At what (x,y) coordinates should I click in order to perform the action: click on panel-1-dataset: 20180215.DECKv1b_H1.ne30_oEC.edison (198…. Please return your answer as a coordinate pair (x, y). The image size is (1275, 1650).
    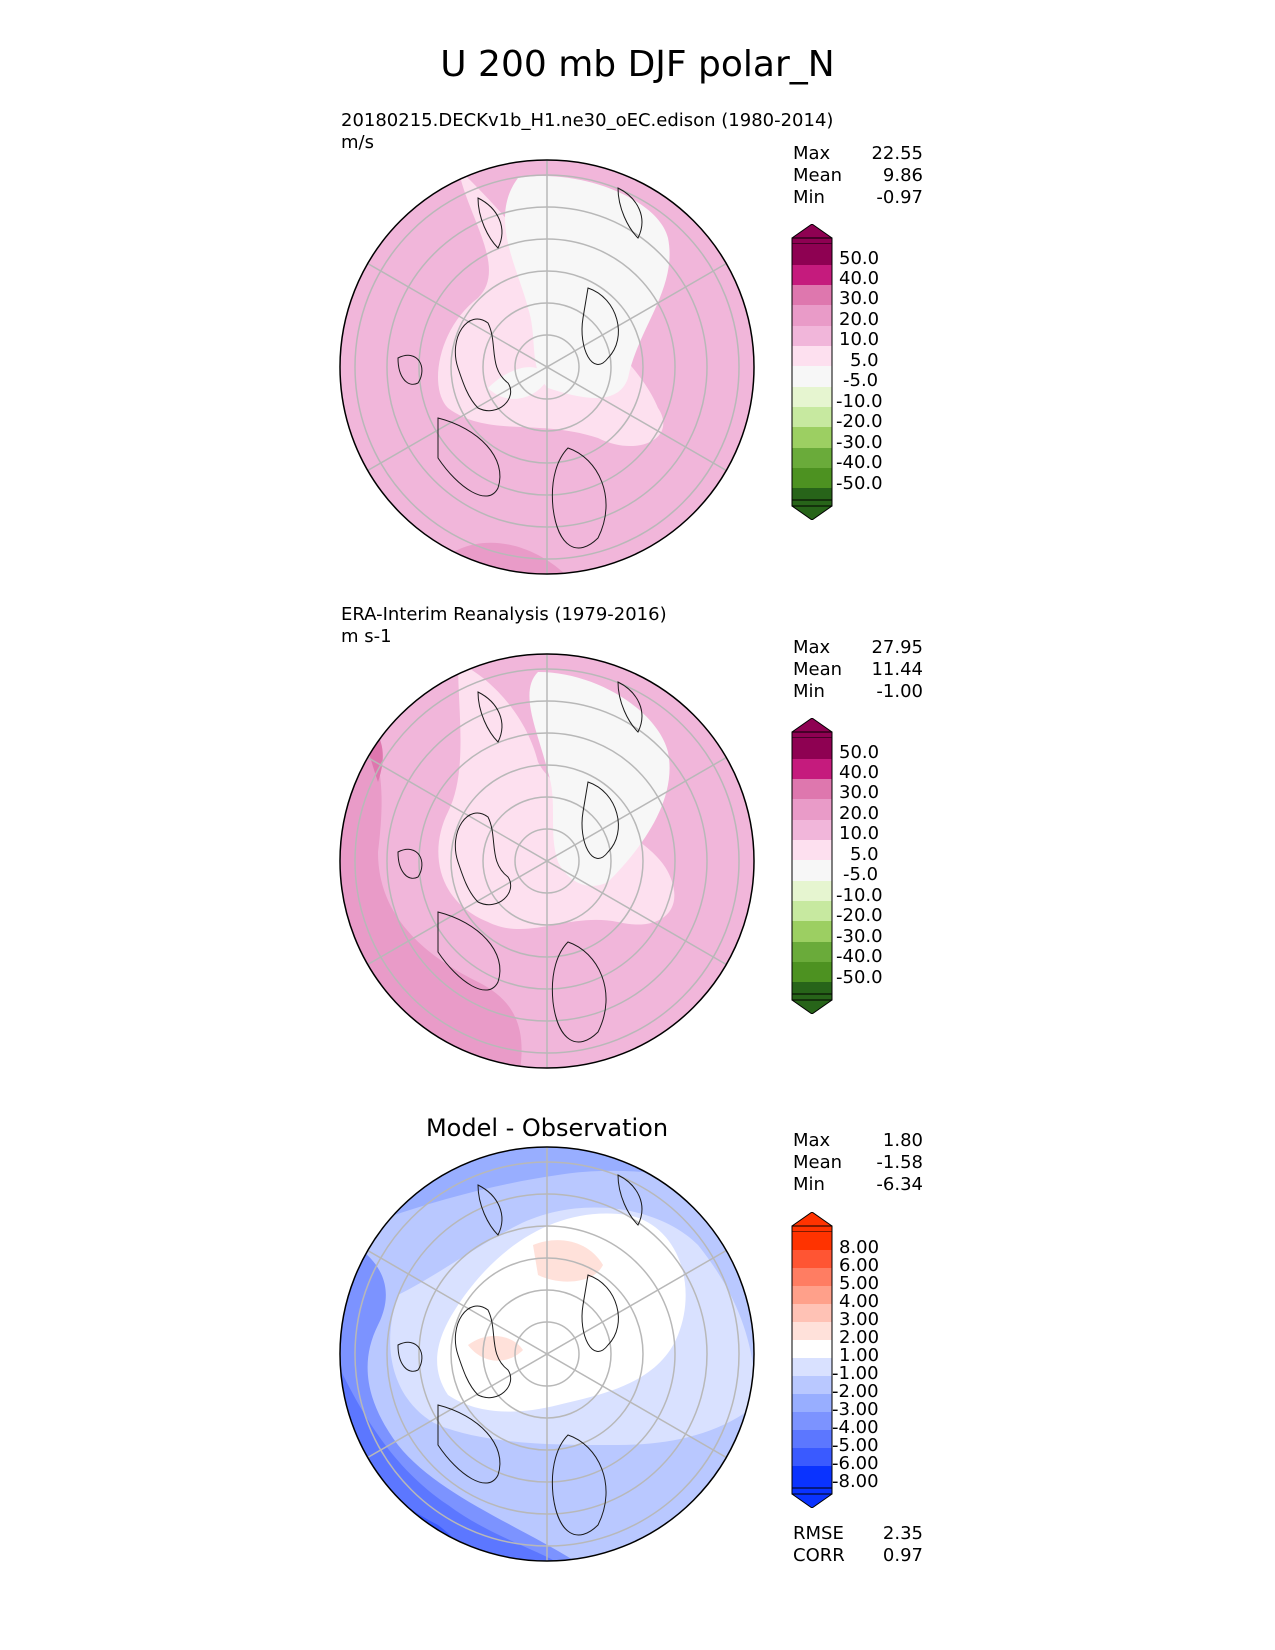
    Looking at the image, I should click on (587, 120).